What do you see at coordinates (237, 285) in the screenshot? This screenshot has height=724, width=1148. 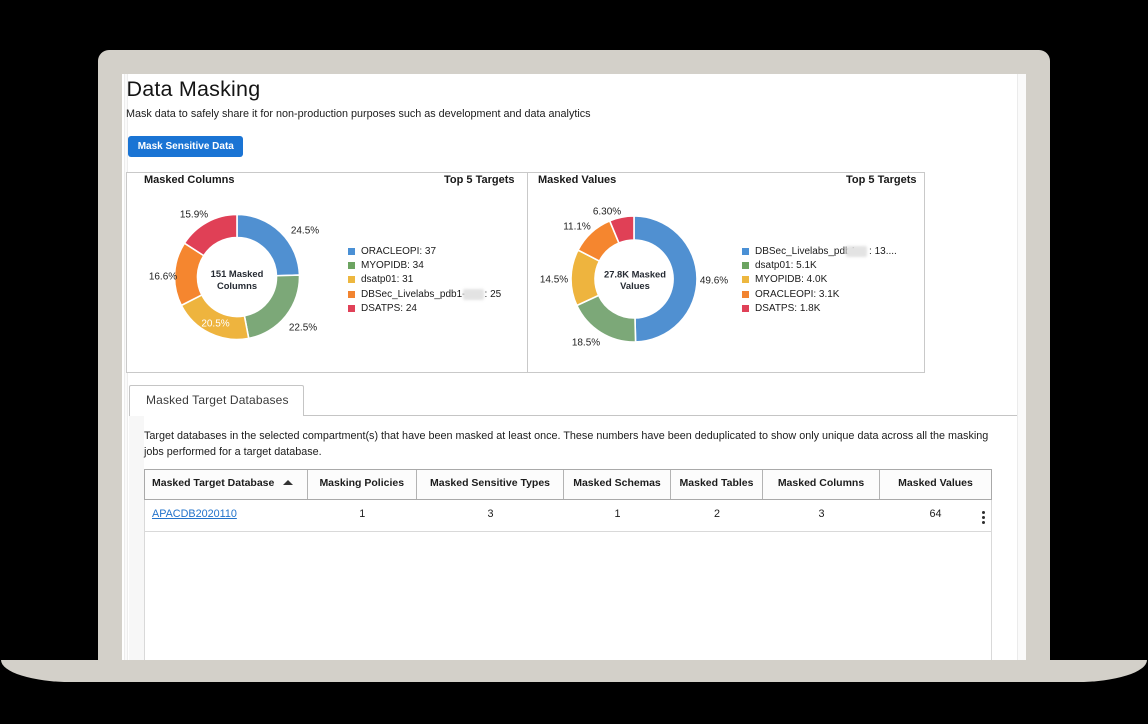 I see `svg-text: Columns` at bounding box center [237, 285].